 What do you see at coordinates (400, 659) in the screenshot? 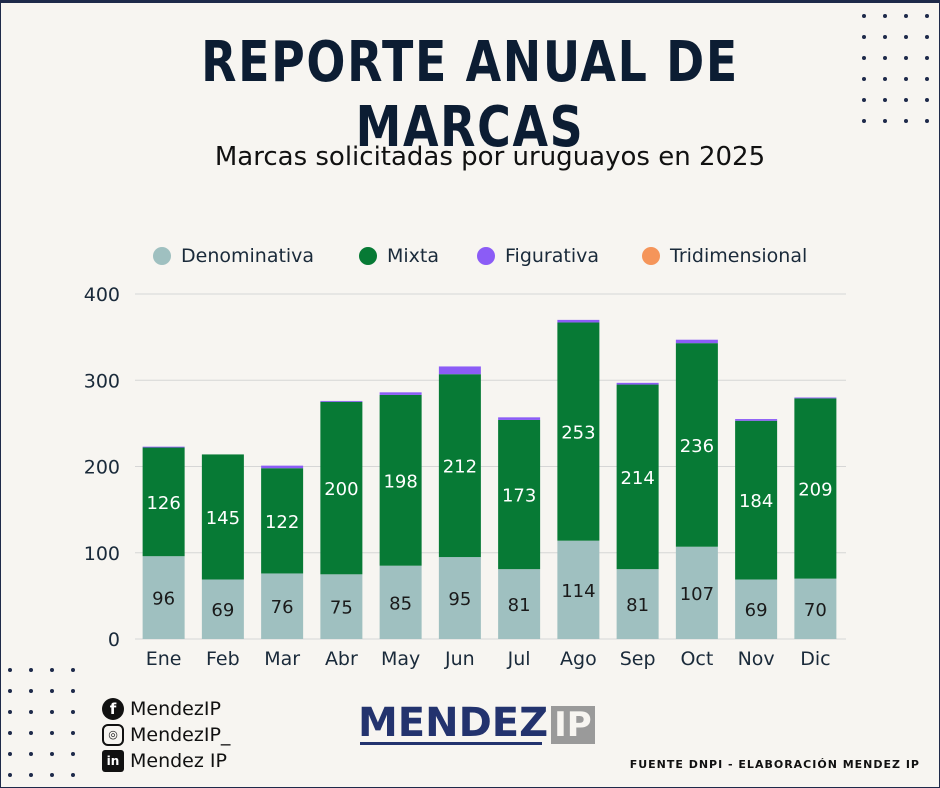
I see `x-tick-label: May` at bounding box center [400, 659].